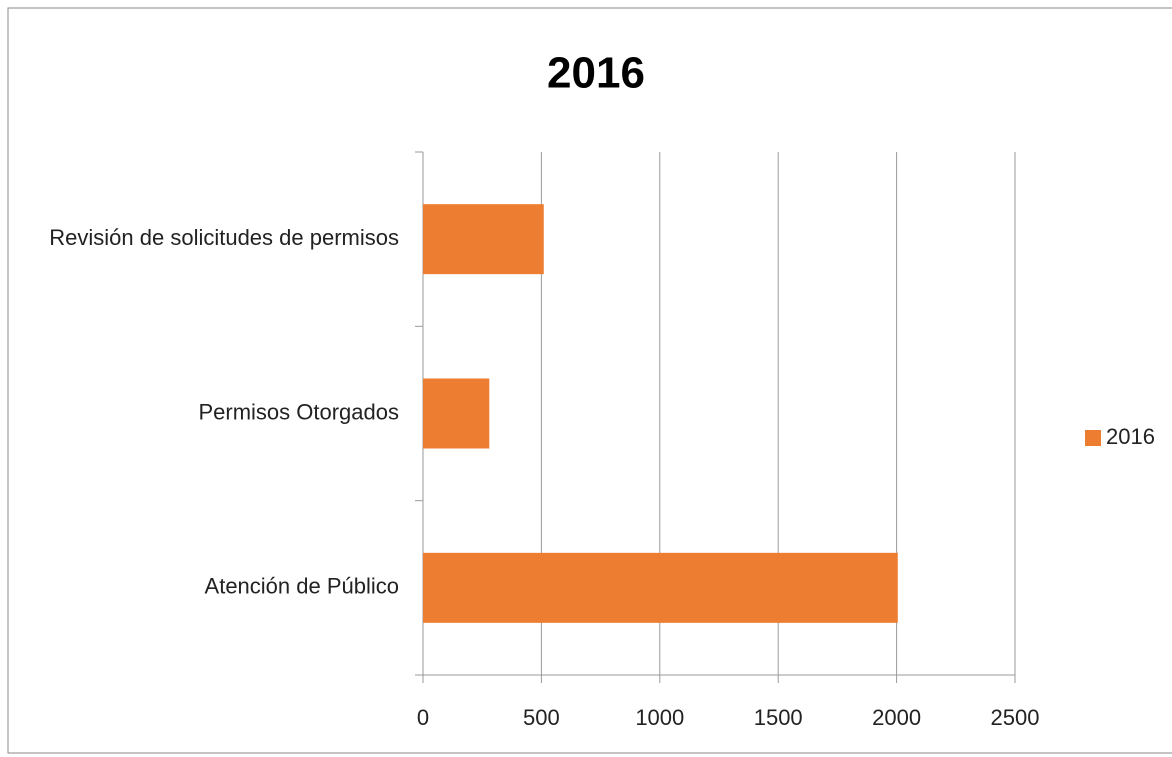 The height and width of the screenshot is (757, 1172). I want to click on y-tick-label: Atención de Público, so click(302, 586).